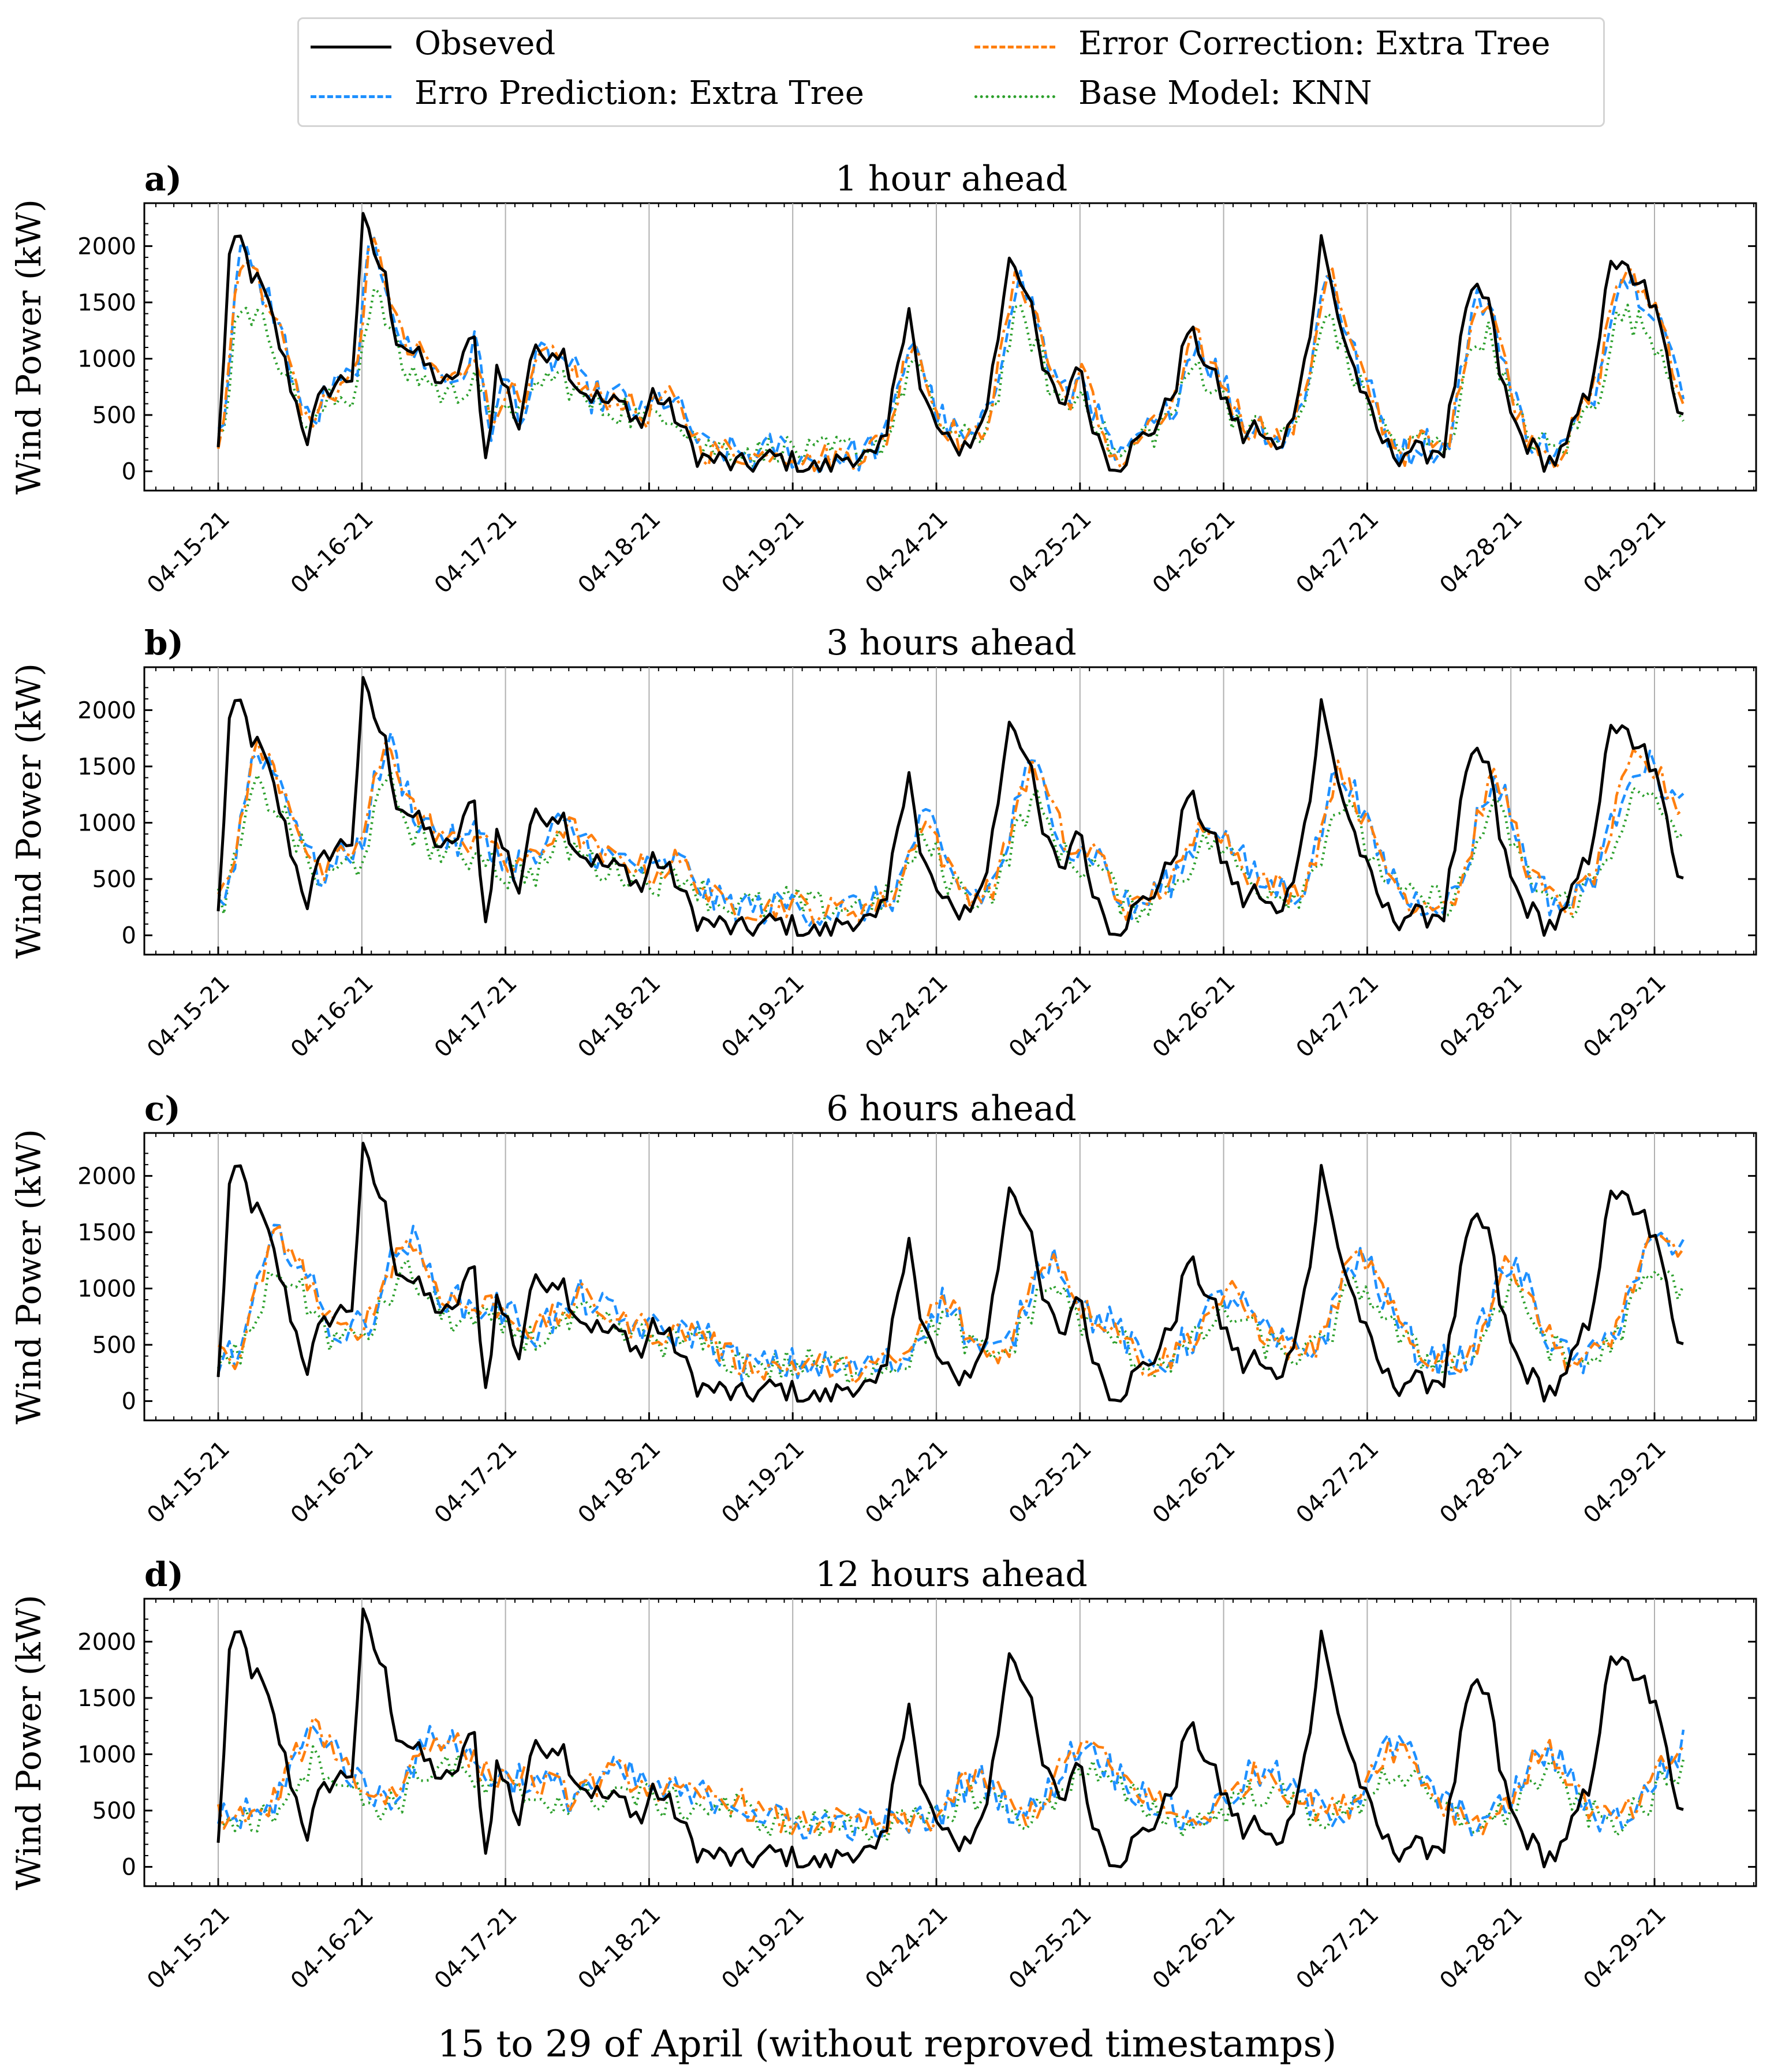  What do you see at coordinates (107, 1233) in the screenshot?
I see `y-tick-label-2-3: 1500` at bounding box center [107, 1233].